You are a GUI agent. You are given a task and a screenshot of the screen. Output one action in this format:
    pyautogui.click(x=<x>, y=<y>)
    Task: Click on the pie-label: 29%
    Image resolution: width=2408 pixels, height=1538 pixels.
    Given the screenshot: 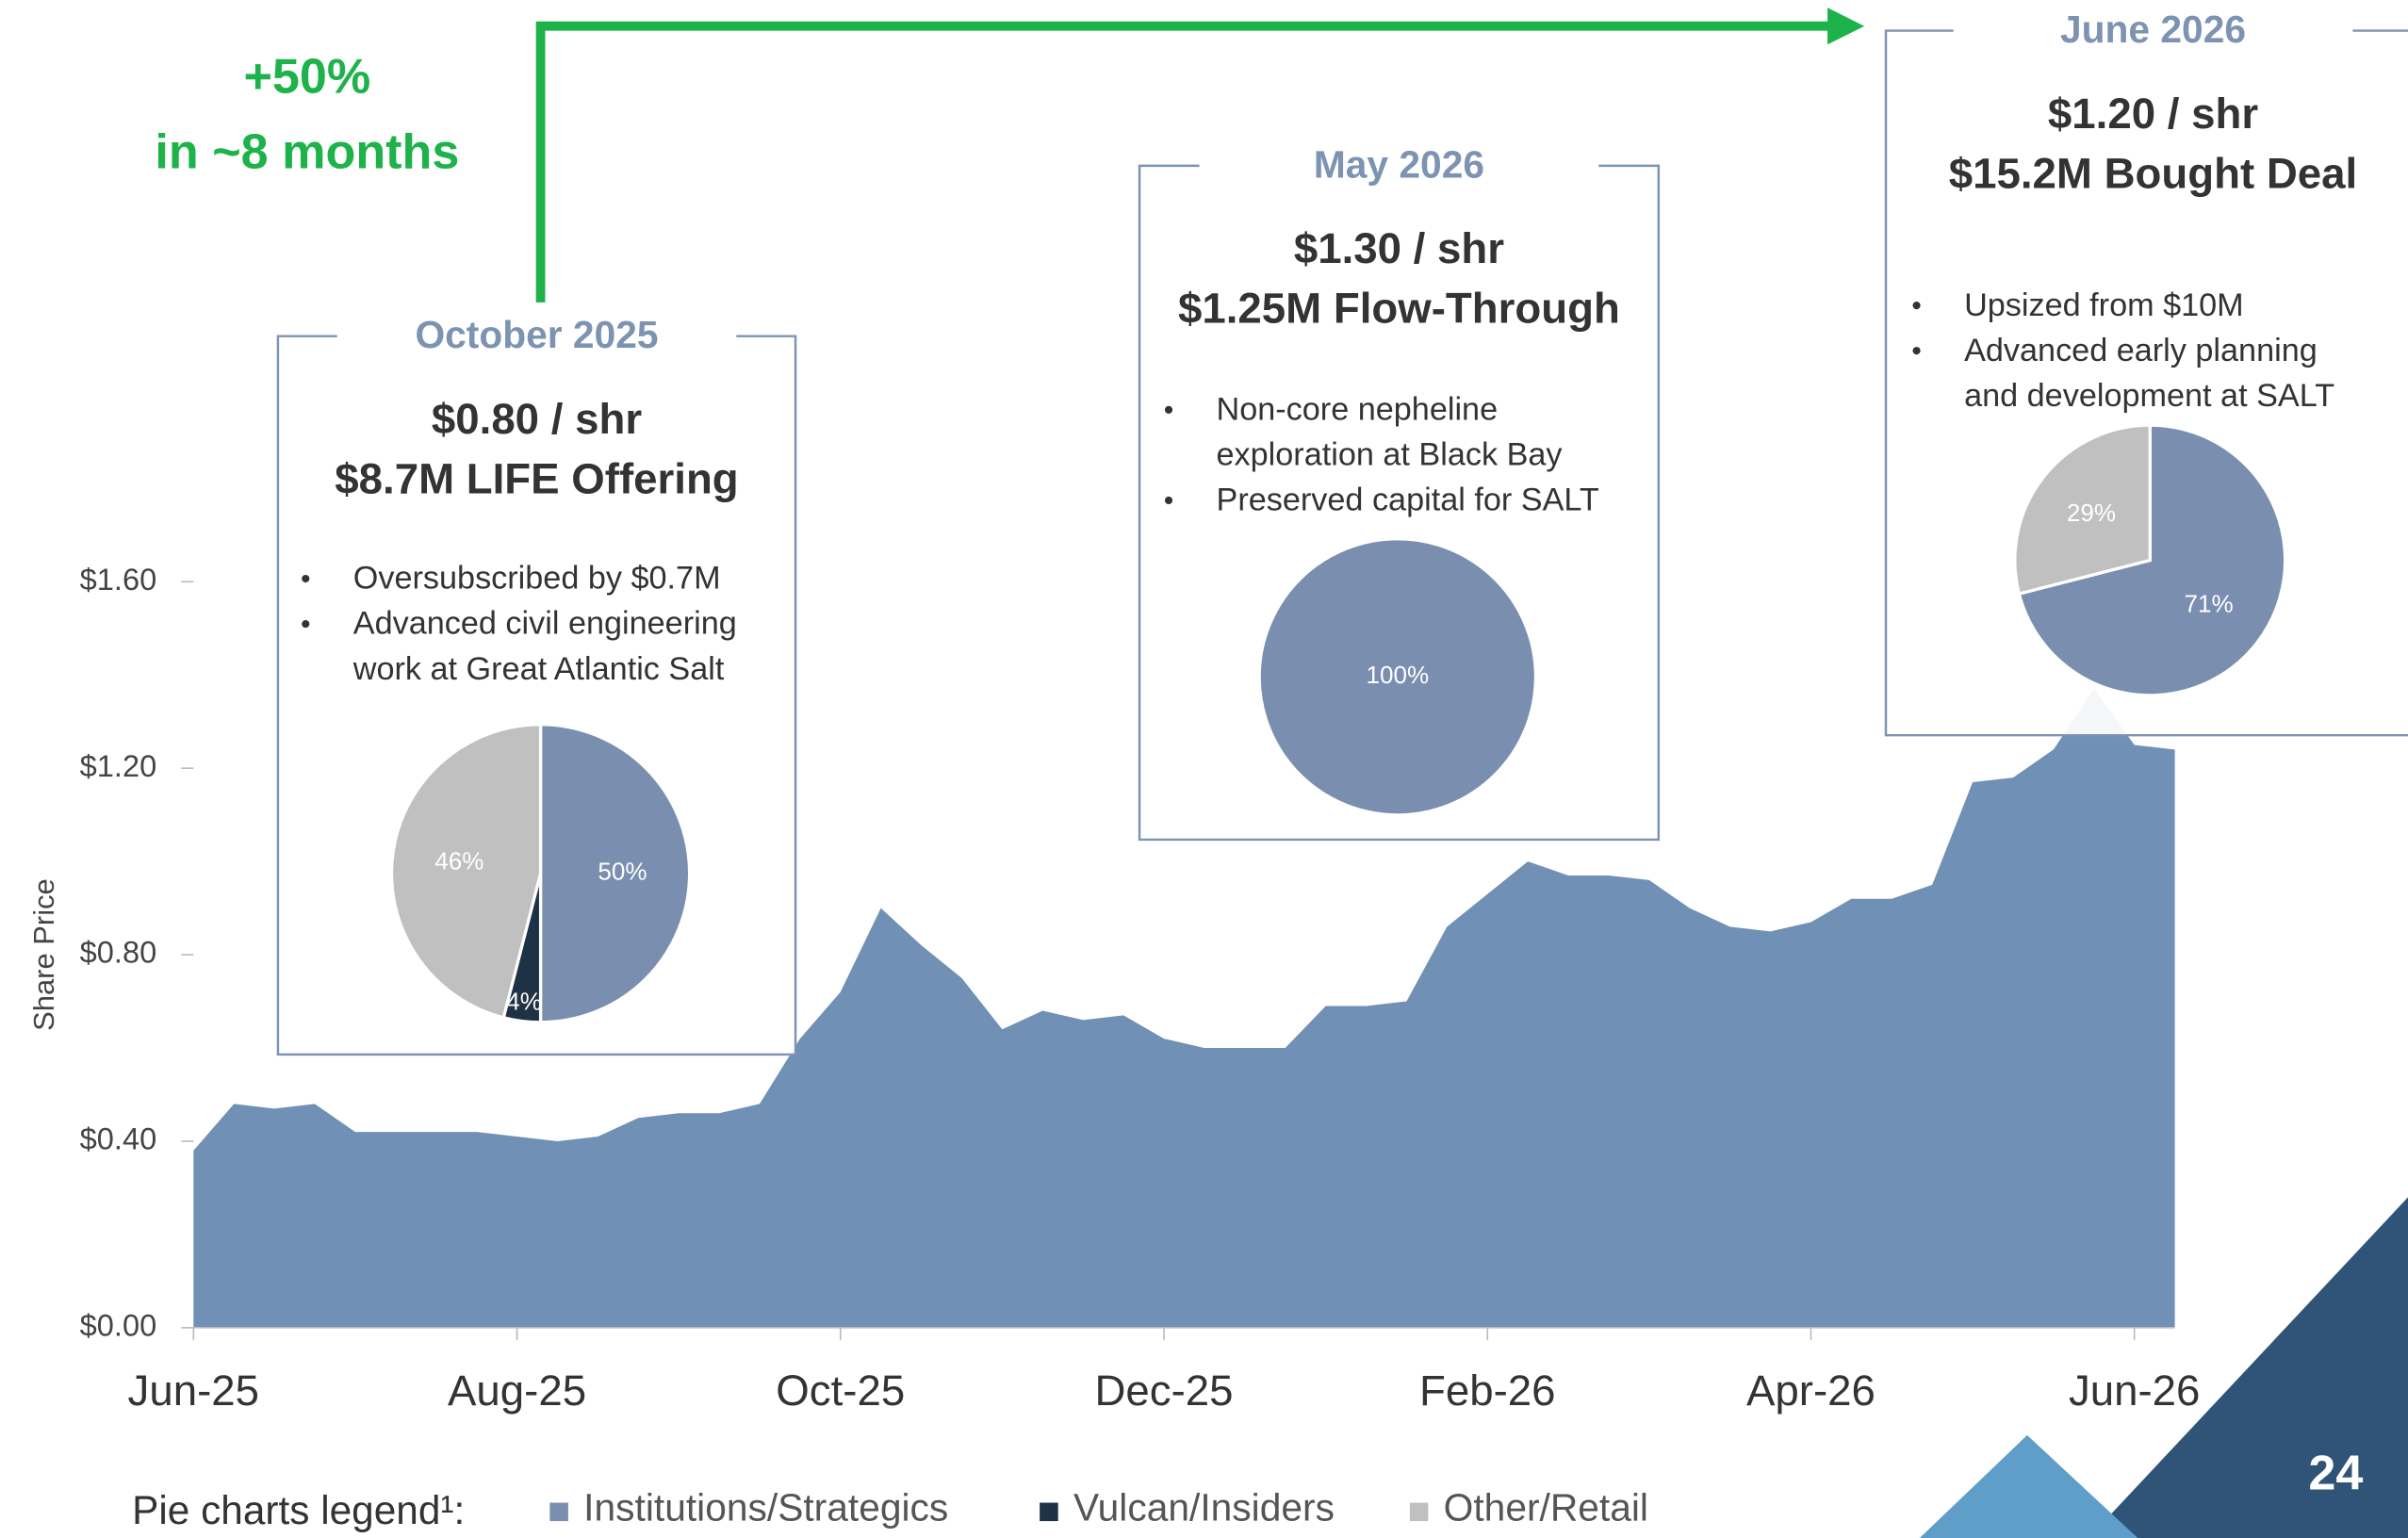 What is the action you would take?
    pyautogui.click(x=2091, y=513)
    